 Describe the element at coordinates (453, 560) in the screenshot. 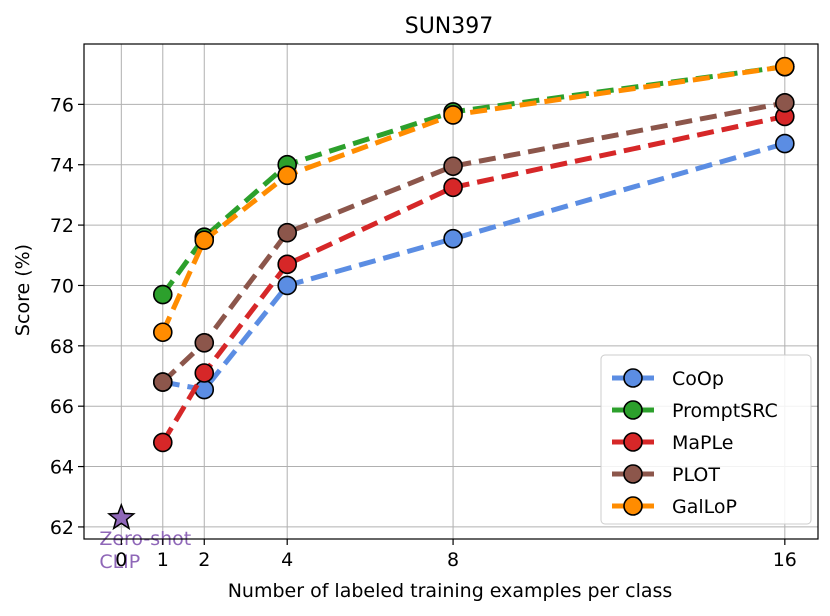

I see `x-tick-label: 8` at that location.